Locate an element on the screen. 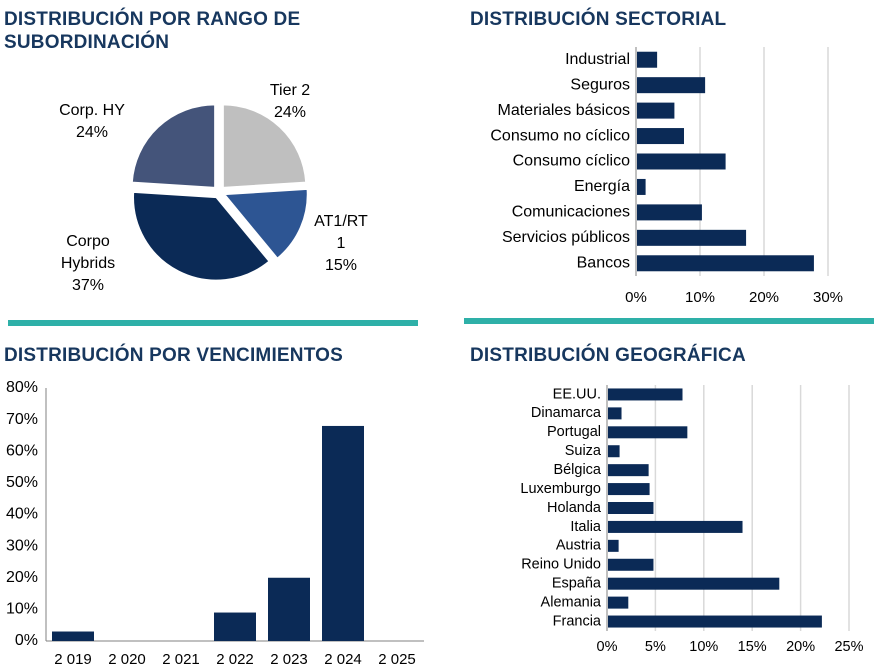 Image resolution: width=883 pixels, height=672 pixels. pie-slice-label: Tier 2 is located at coordinates (290, 90).